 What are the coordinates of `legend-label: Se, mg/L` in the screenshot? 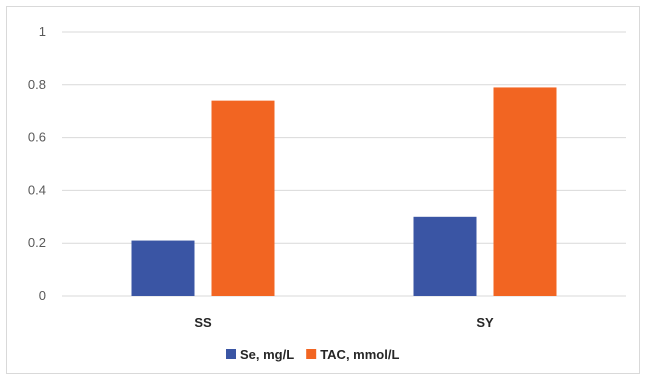 It's located at (267, 354).